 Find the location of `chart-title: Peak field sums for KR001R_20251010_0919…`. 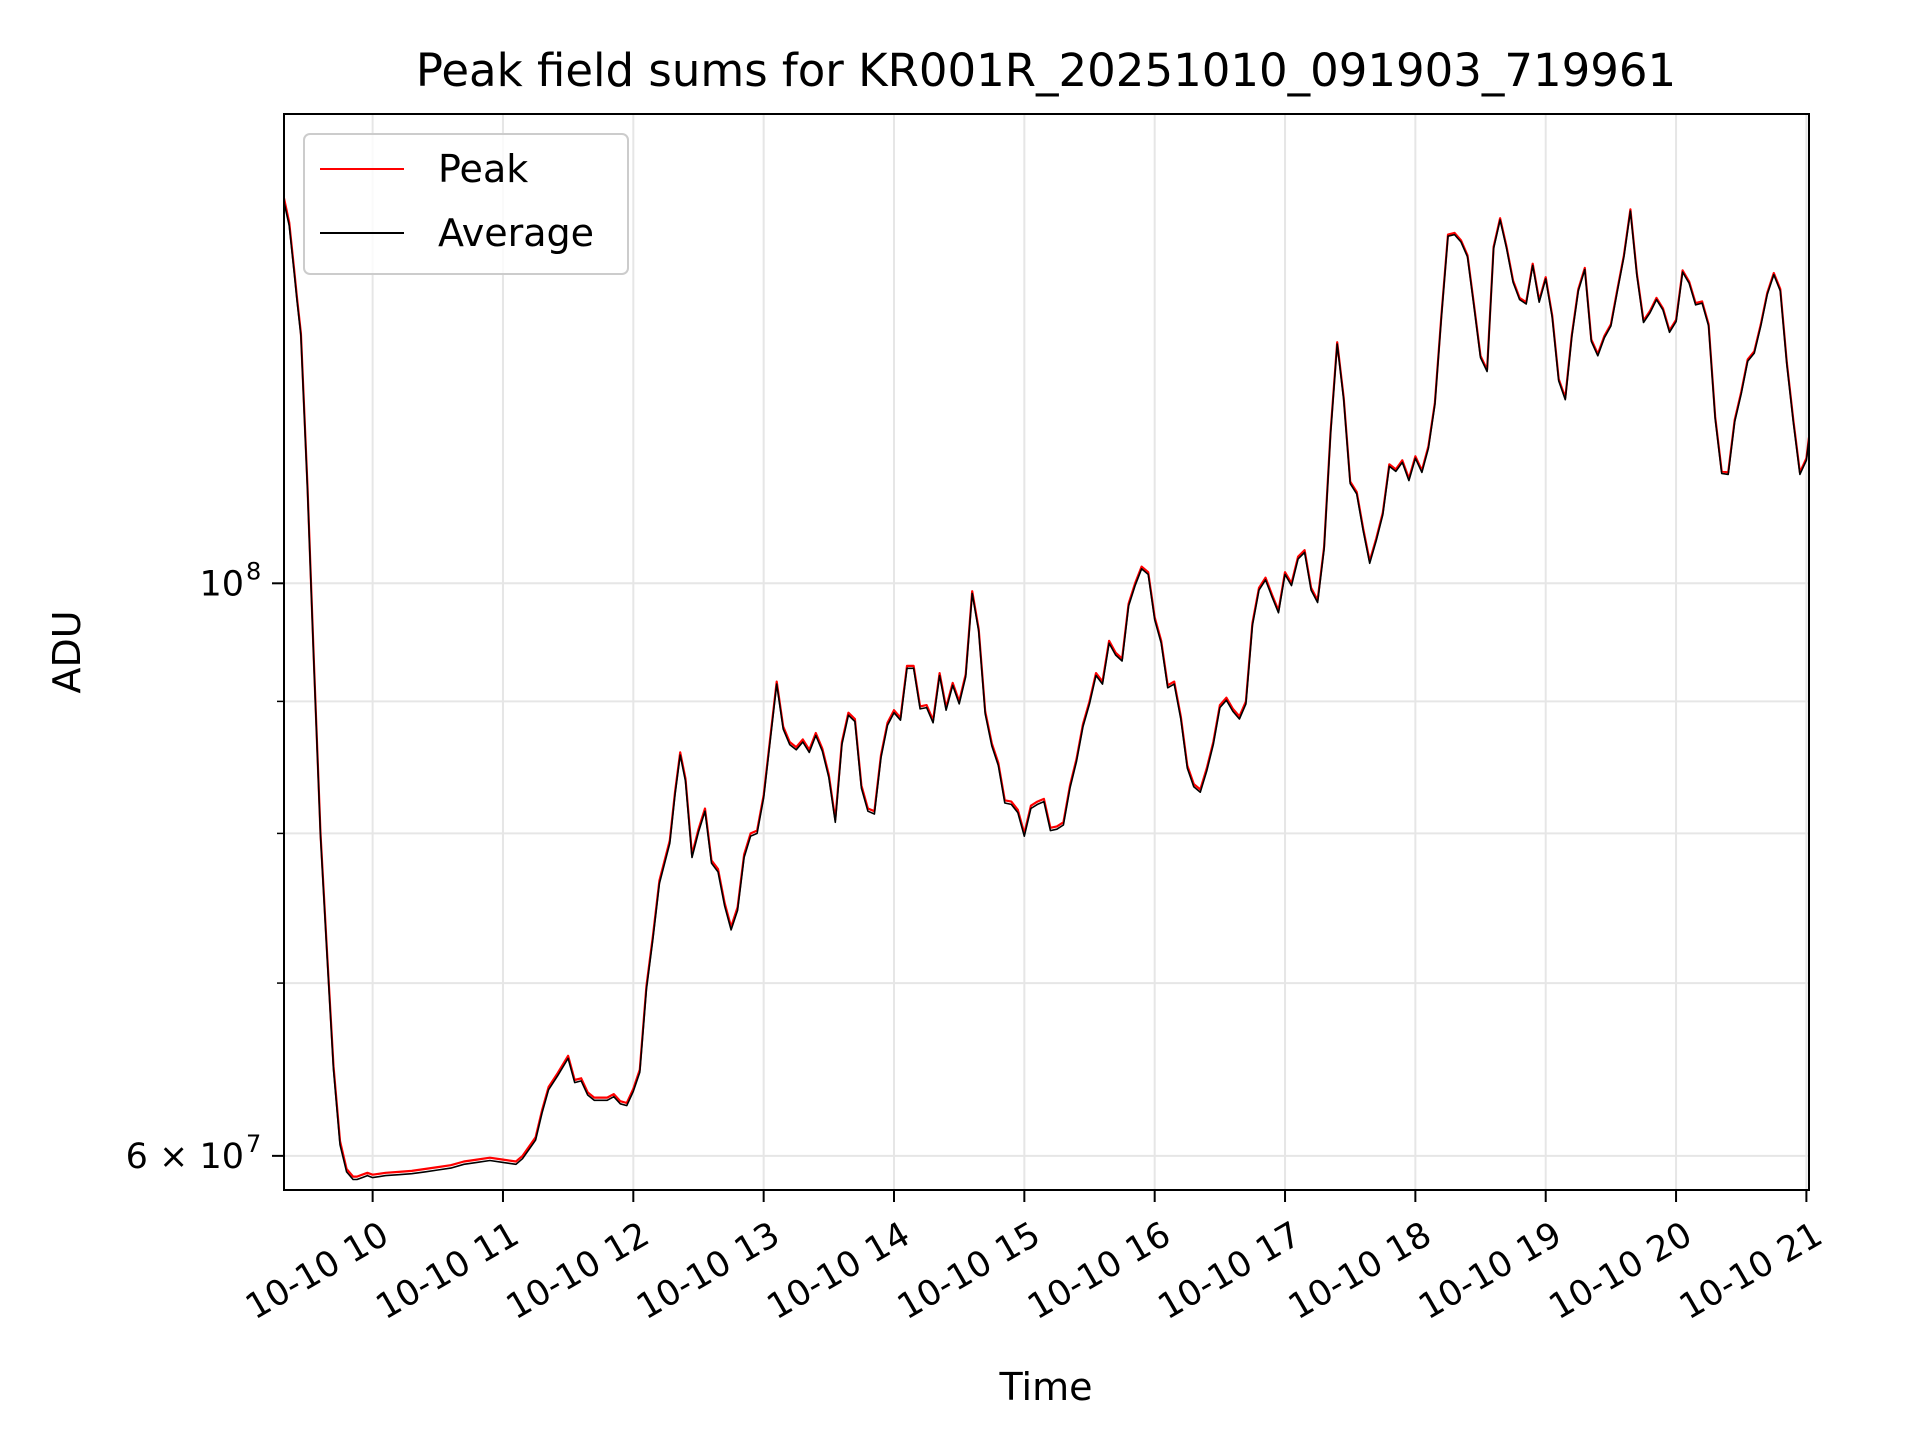

chart-title: Peak field sums for KR001R_20251010_0919… is located at coordinates (1046, 70).